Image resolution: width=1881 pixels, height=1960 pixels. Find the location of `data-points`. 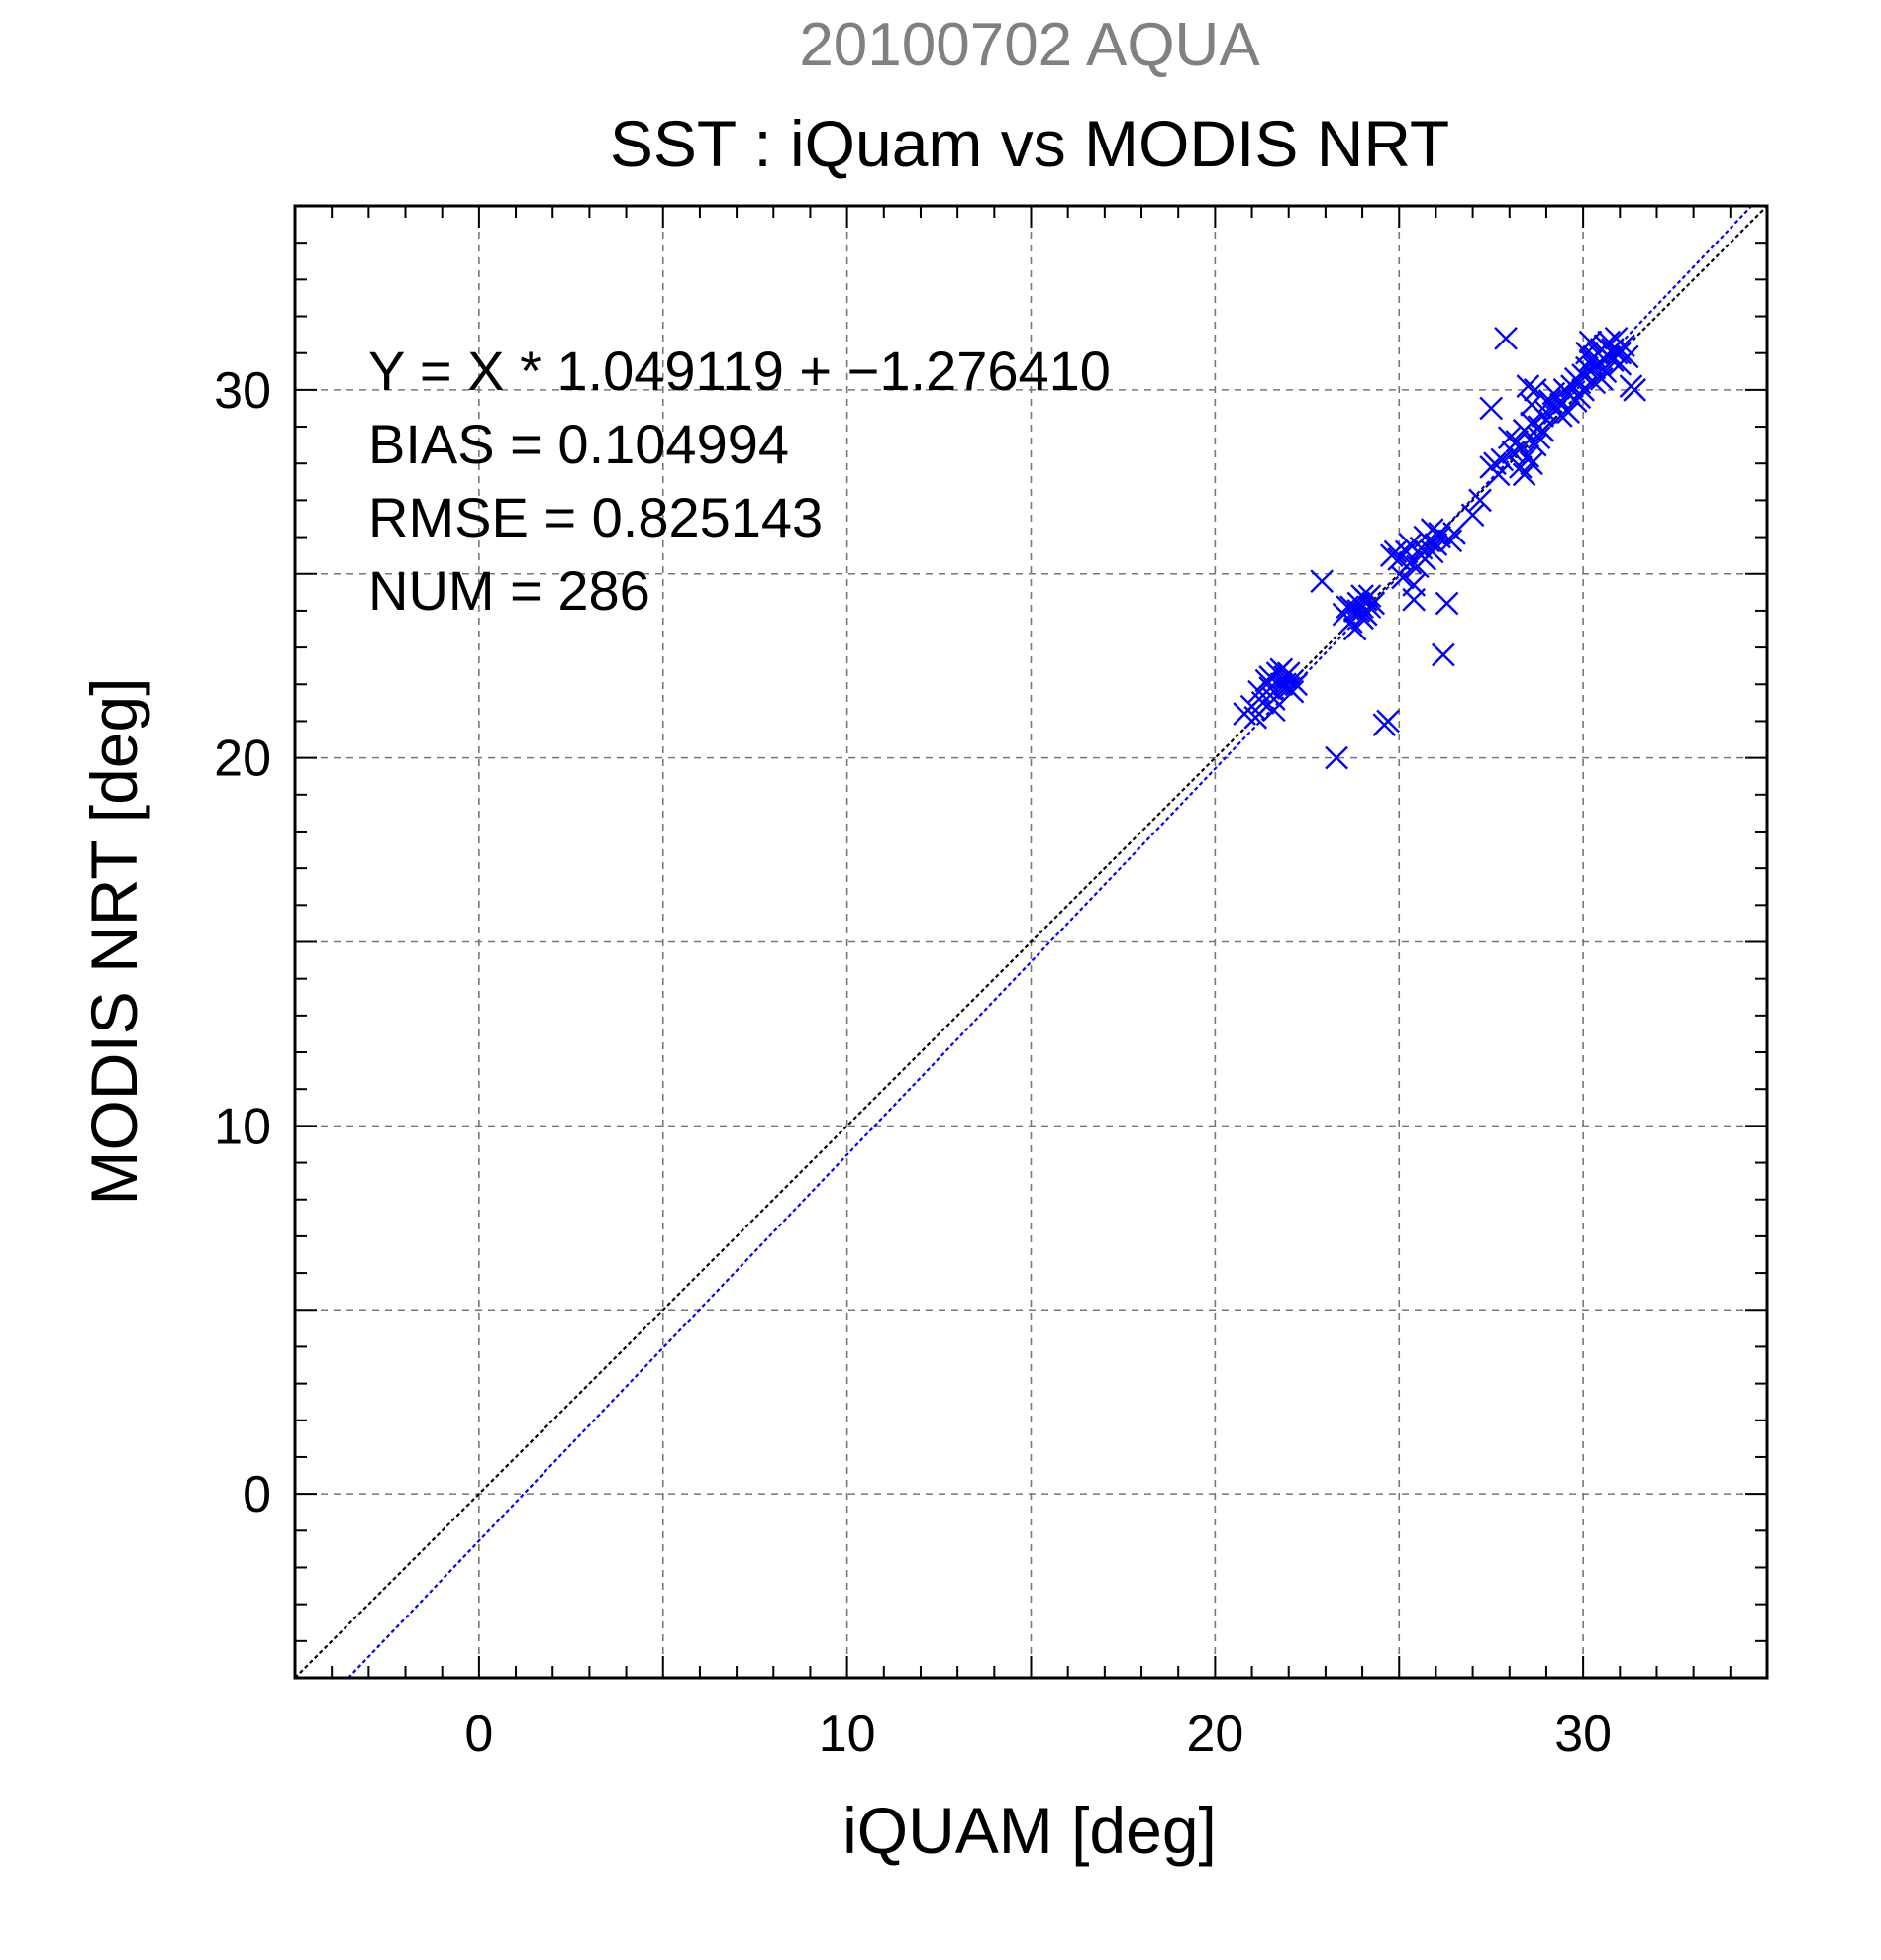

data-points is located at coordinates (1440, 548).